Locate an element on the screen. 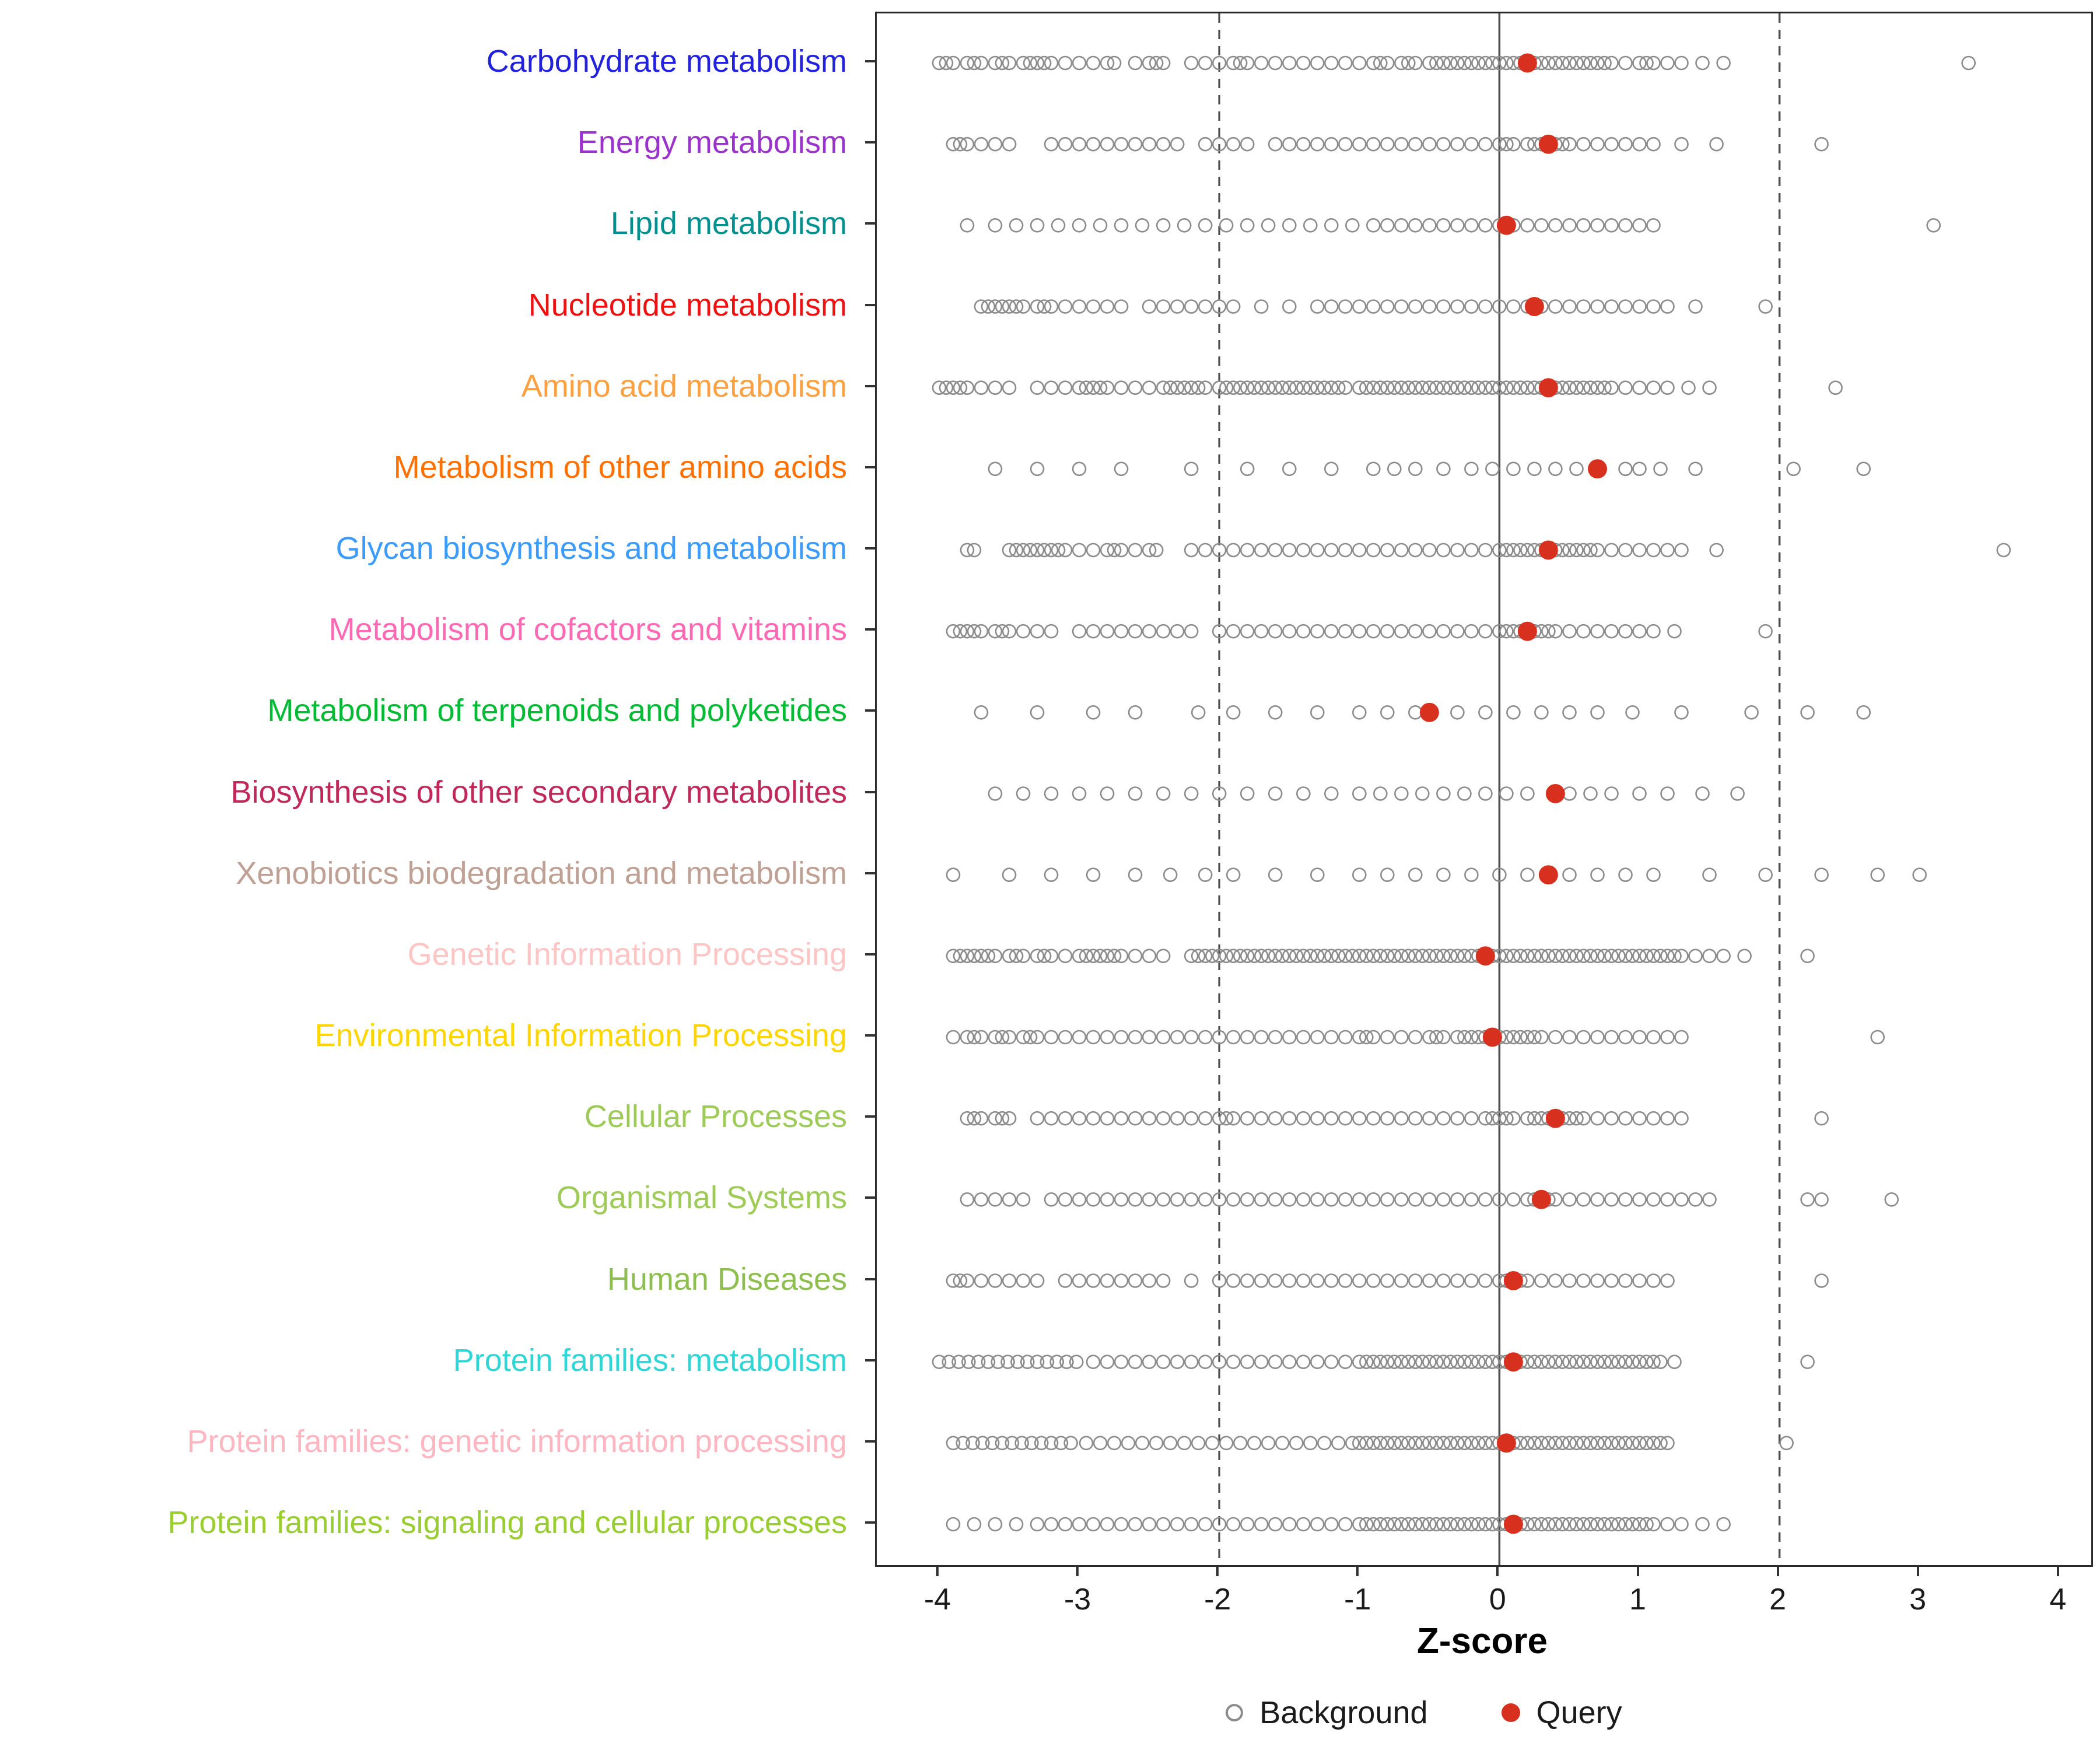 This screenshot has width=2100, height=1750. category-label: Lipid metabolism is located at coordinates (729, 224).